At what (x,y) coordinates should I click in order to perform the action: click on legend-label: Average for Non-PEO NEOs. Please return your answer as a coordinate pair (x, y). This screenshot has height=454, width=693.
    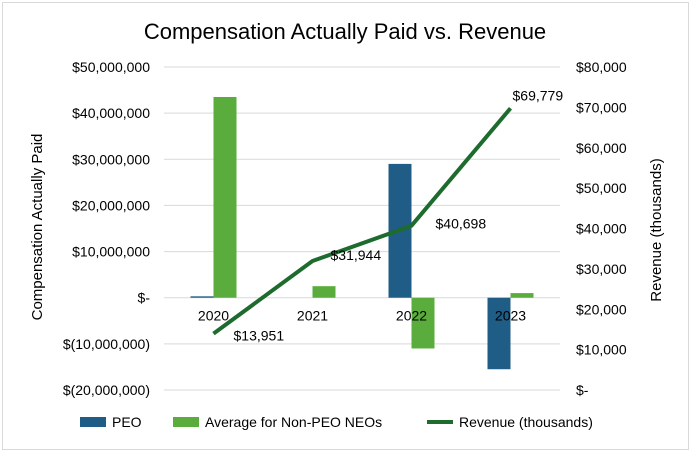
    Looking at the image, I should click on (293, 422).